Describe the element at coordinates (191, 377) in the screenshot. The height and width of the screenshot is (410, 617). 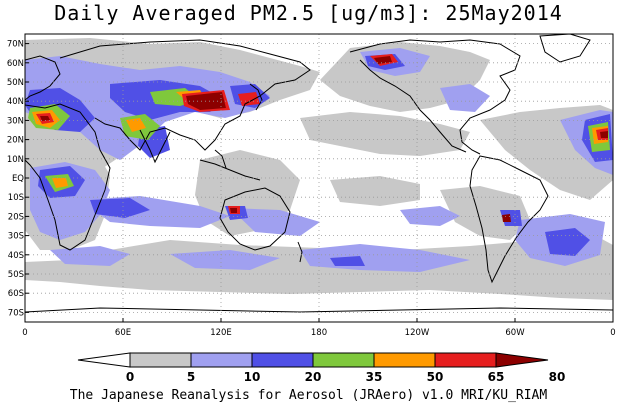
I see `colorbar-tick-label: 5` at that location.